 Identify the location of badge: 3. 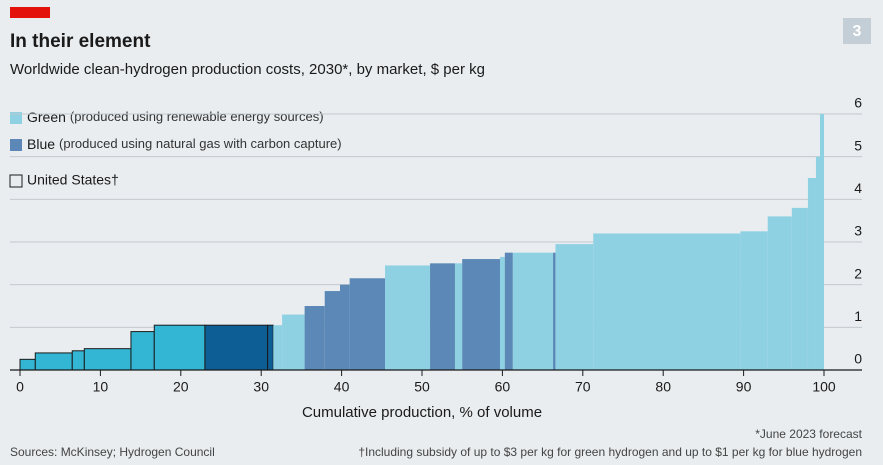
(857, 31).